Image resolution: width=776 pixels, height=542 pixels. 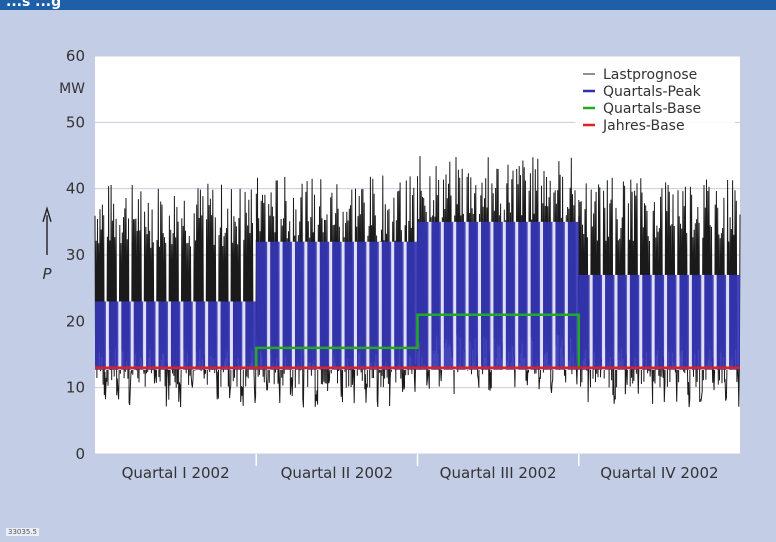 I want to click on title-fragment: ...s ...g, so click(x=34, y=5).